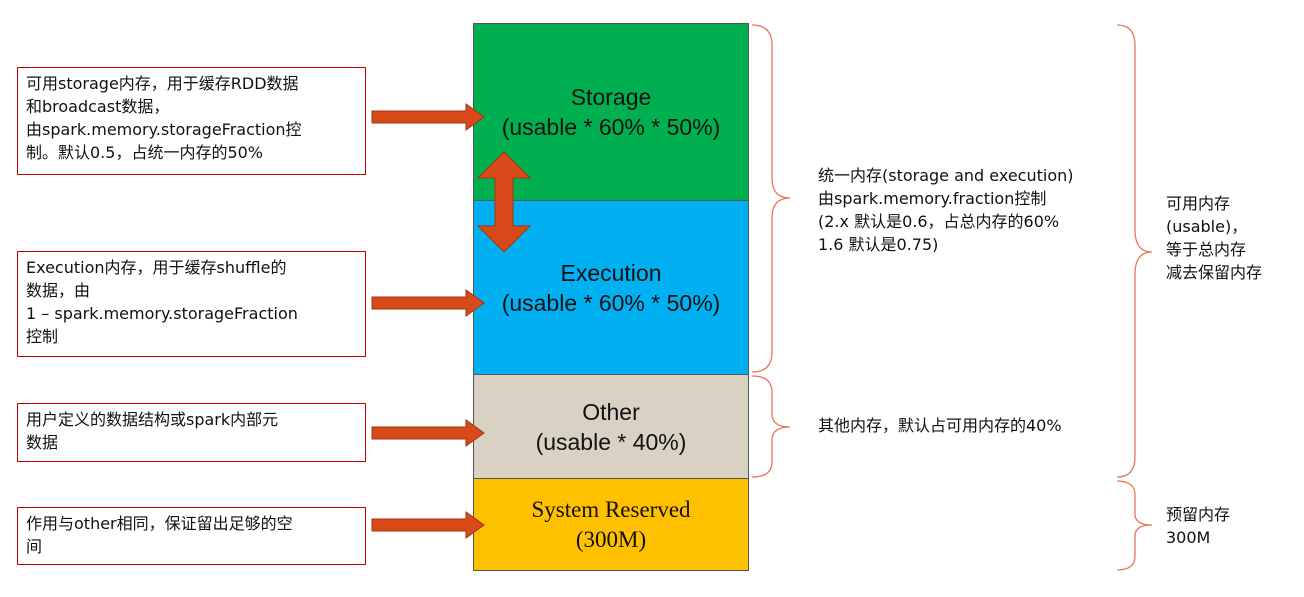 This screenshot has height=597, width=1304. Describe the element at coordinates (504, 202) in the screenshot. I see `double-arrow-storage-execution` at that location.